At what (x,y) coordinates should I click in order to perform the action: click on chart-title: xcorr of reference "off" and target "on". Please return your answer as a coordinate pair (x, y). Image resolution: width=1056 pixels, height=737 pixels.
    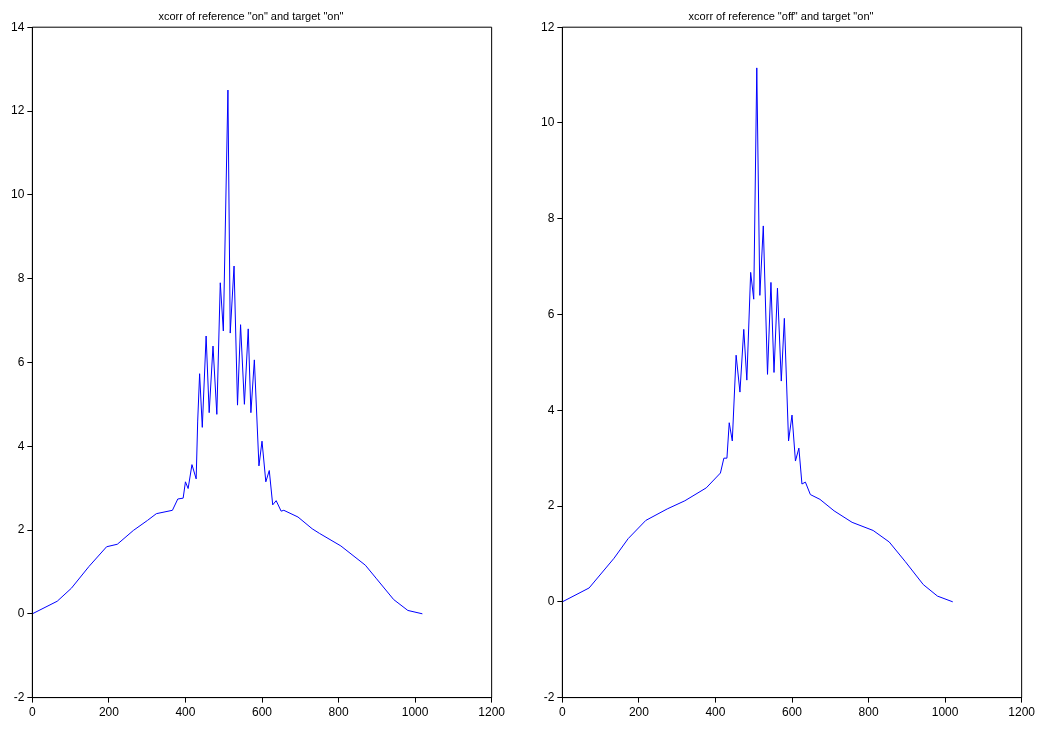
    Looking at the image, I should click on (781, 15).